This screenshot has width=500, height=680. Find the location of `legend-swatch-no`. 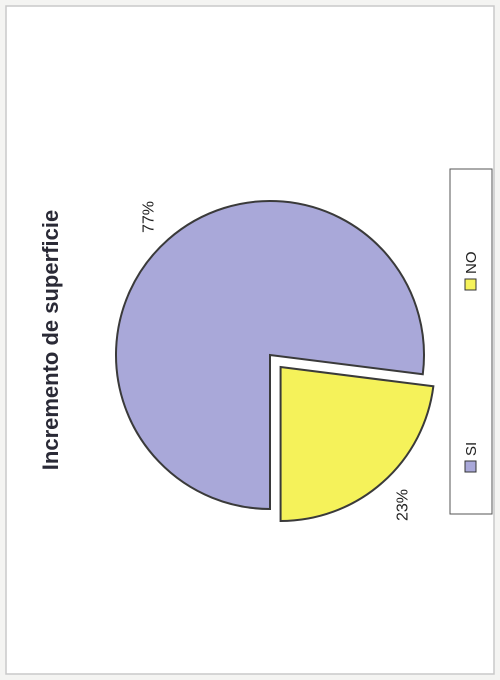

legend-swatch-no is located at coordinates (470, 284).